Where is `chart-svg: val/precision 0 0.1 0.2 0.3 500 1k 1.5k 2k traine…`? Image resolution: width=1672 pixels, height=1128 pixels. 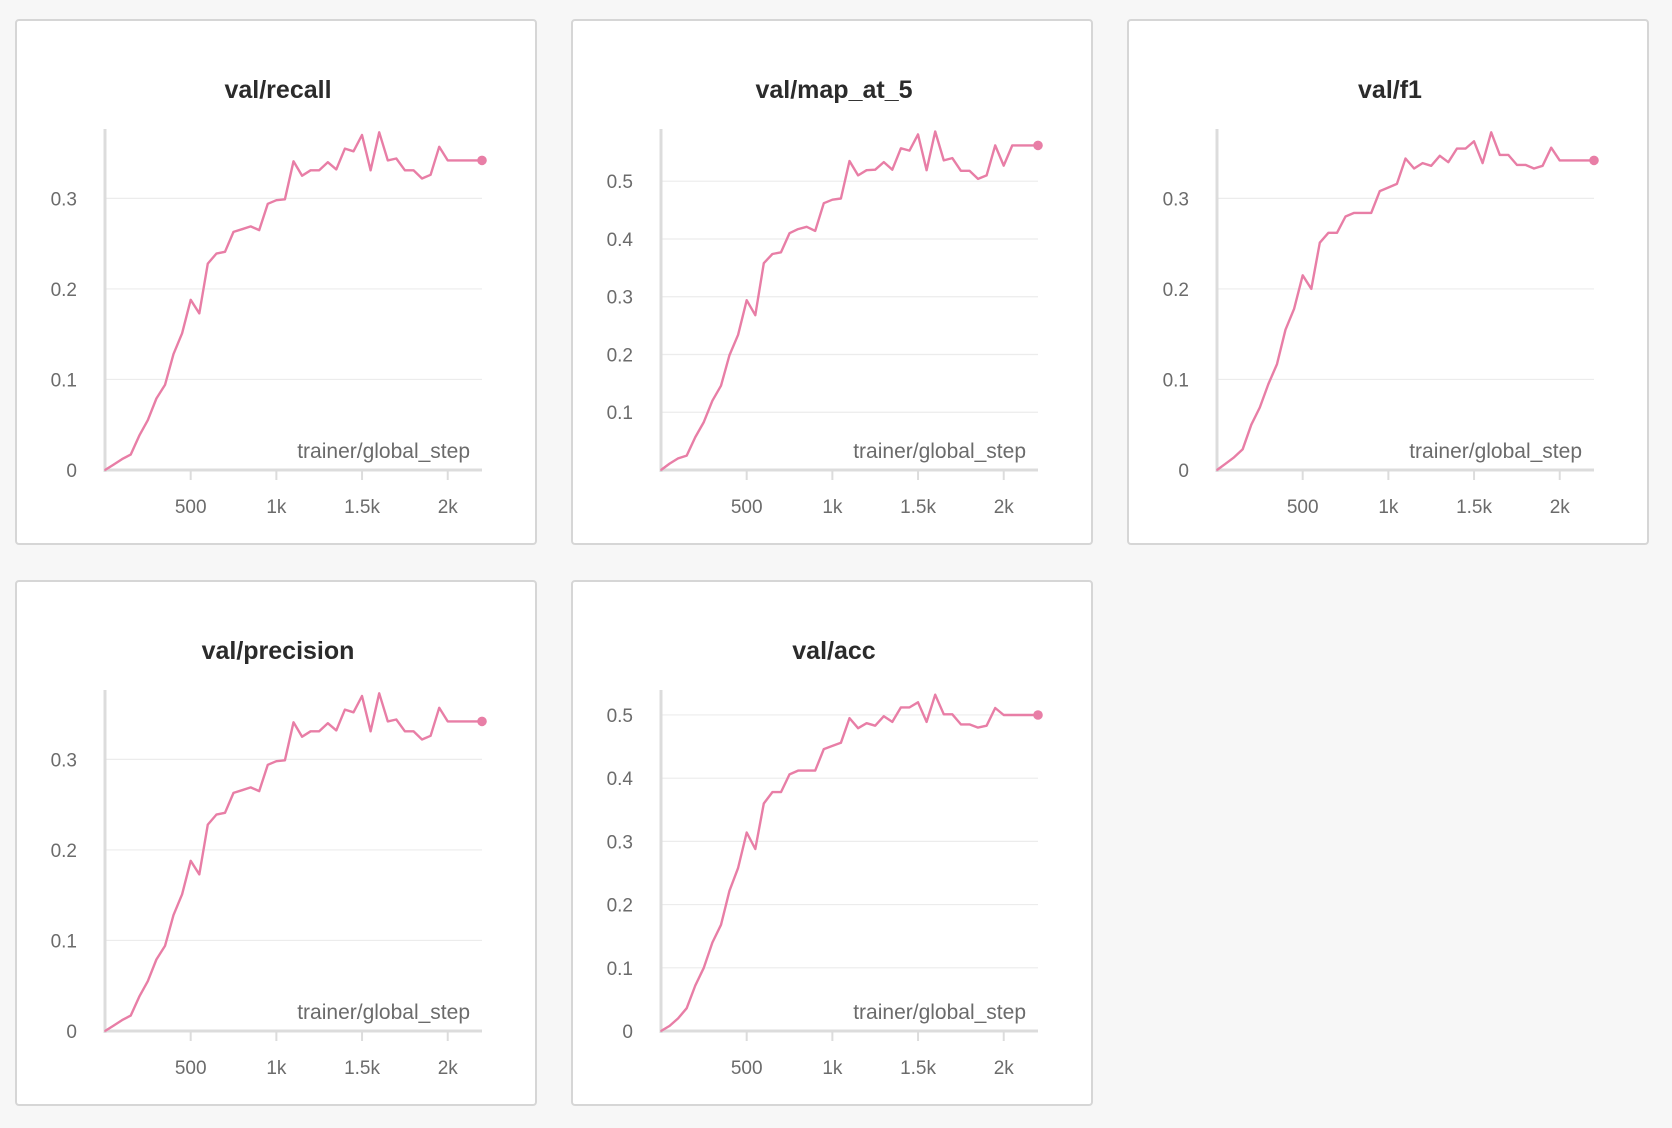
chart-svg: val/precision 0 0.1 0.2 0.3 500 1k 1.5k 2k traine… is located at coordinates (269, 858).